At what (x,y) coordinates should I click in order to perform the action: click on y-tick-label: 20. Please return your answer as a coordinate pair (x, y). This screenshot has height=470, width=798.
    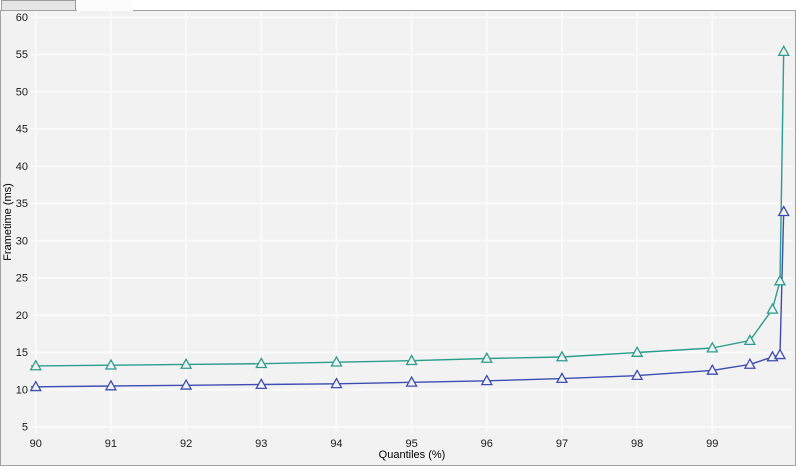
    Looking at the image, I should click on (22, 316).